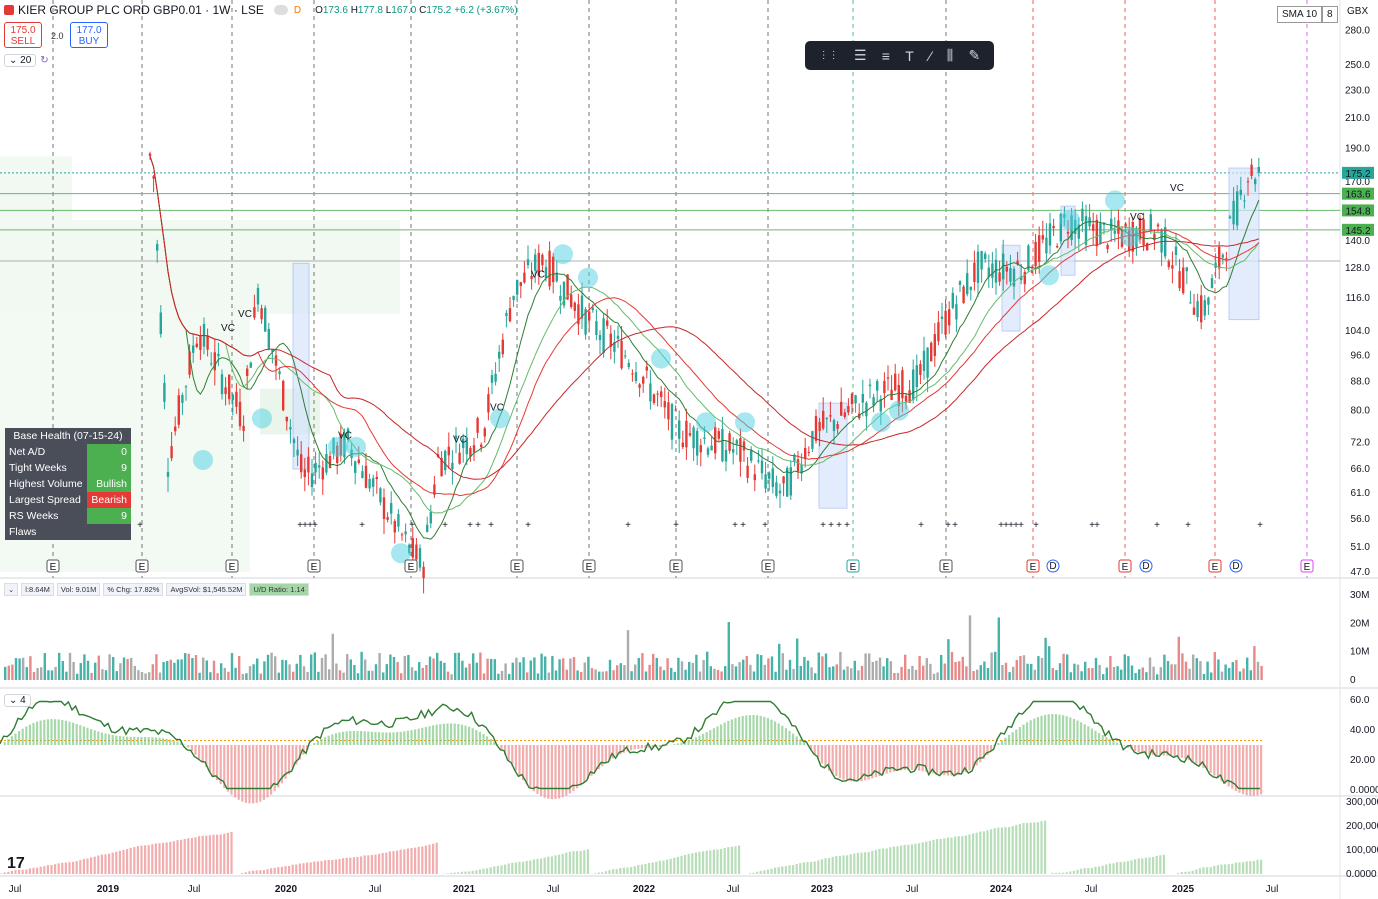 Image resolution: width=1378 pixels, height=899 pixels. I want to click on trend-tools-icon: ☰, so click(860, 55).